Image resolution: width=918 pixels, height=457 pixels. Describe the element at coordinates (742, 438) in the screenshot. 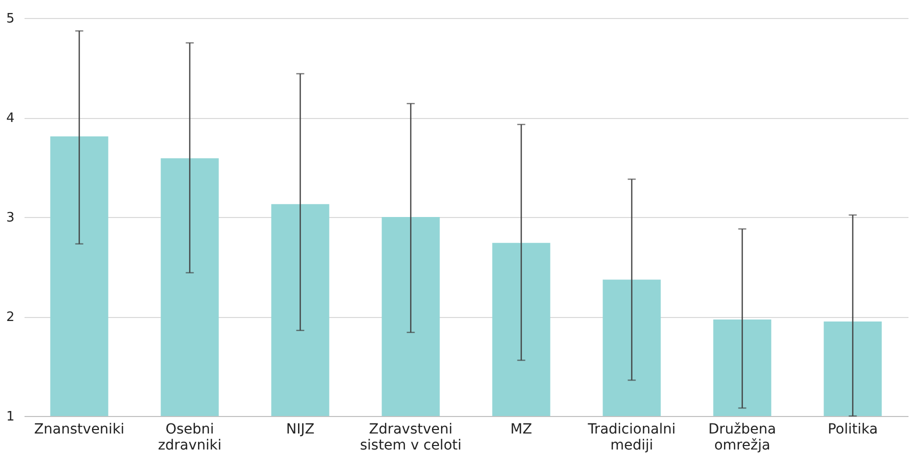

I see `x-tick-label: Družbena omrežja` at that location.